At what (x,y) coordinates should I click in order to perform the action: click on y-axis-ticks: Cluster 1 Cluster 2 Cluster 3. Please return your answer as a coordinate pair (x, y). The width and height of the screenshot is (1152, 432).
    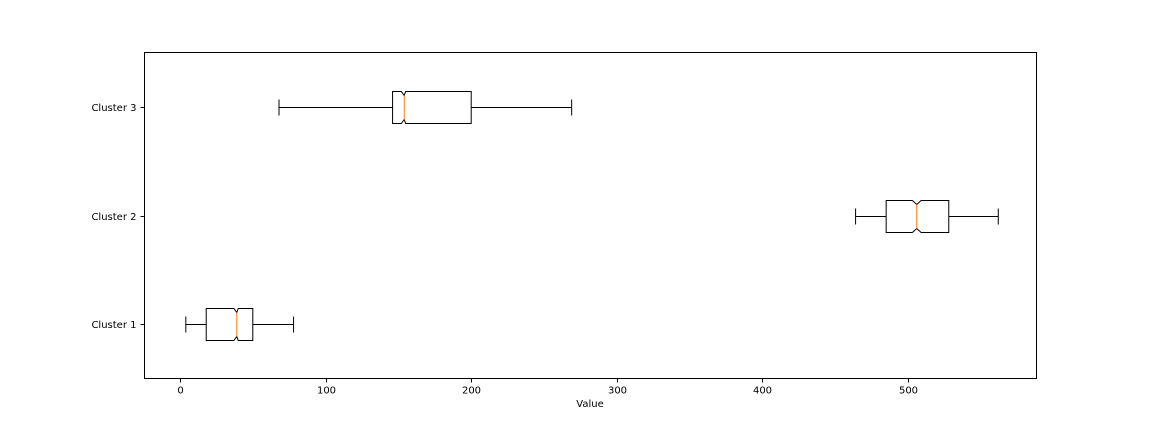
    Looking at the image, I should click on (118, 217).